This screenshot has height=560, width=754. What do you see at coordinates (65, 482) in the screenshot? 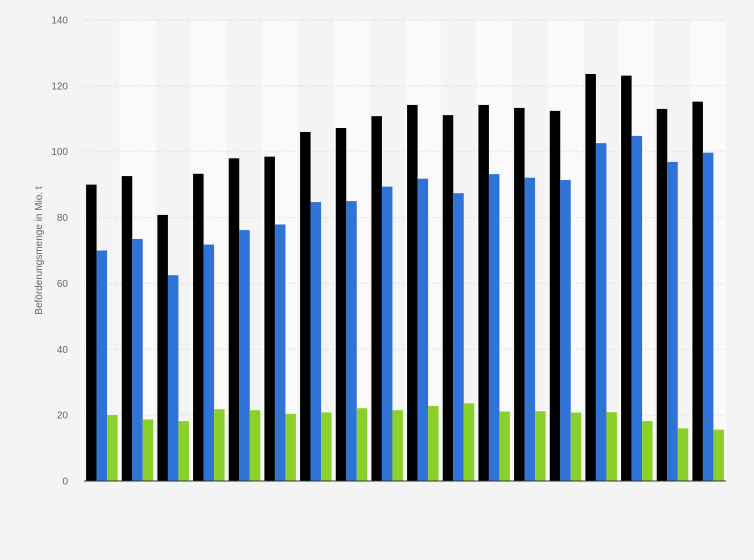
I see `y-tick-label: 0` at bounding box center [65, 482].